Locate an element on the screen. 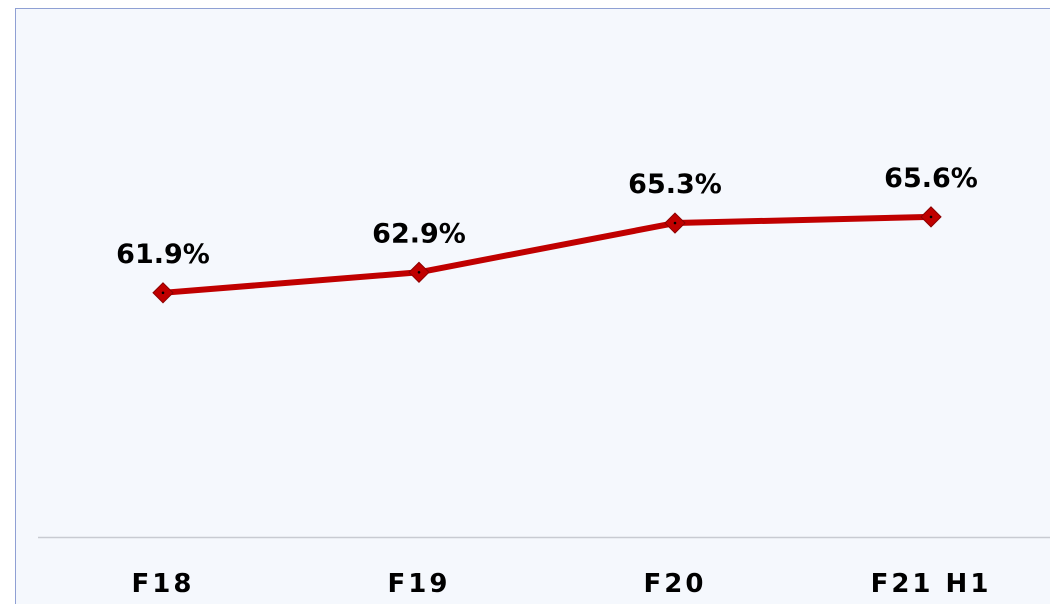  x-tick-label: F18 is located at coordinates (163, 584).